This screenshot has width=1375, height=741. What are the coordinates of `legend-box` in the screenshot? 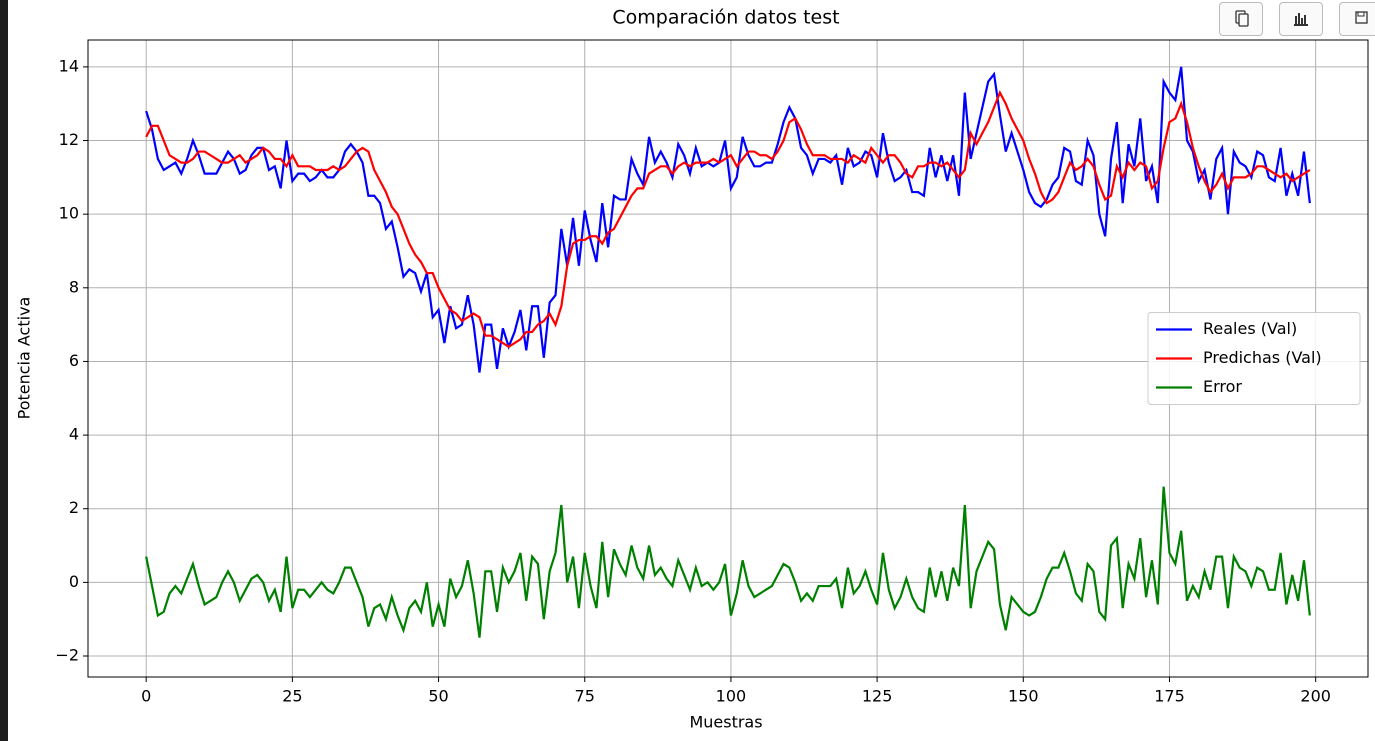 It's located at (1254, 358).